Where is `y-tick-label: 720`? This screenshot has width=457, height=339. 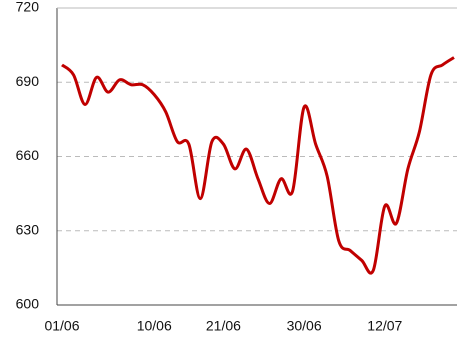
y-tick-label: 720 is located at coordinates (28, 7).